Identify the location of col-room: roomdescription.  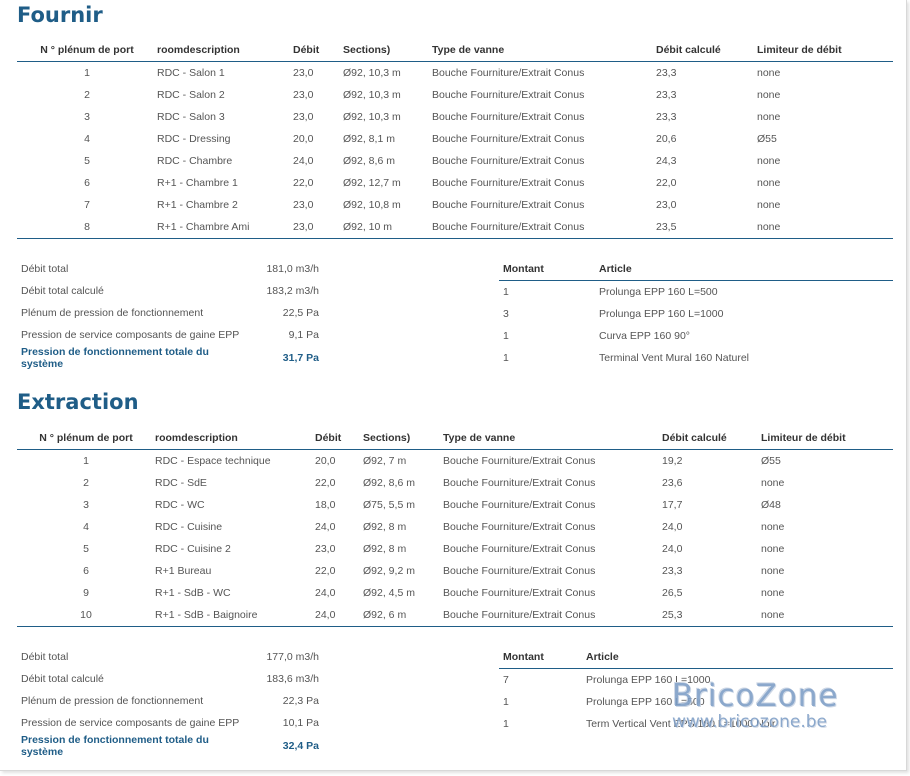
(225, 50).